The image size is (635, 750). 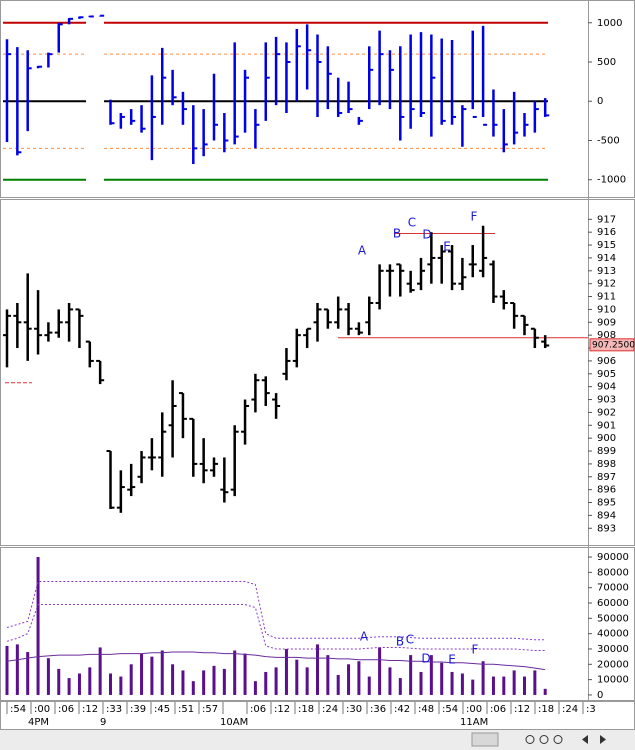 I want to click on y-tick-label: 905, so click(x=606, y=374).